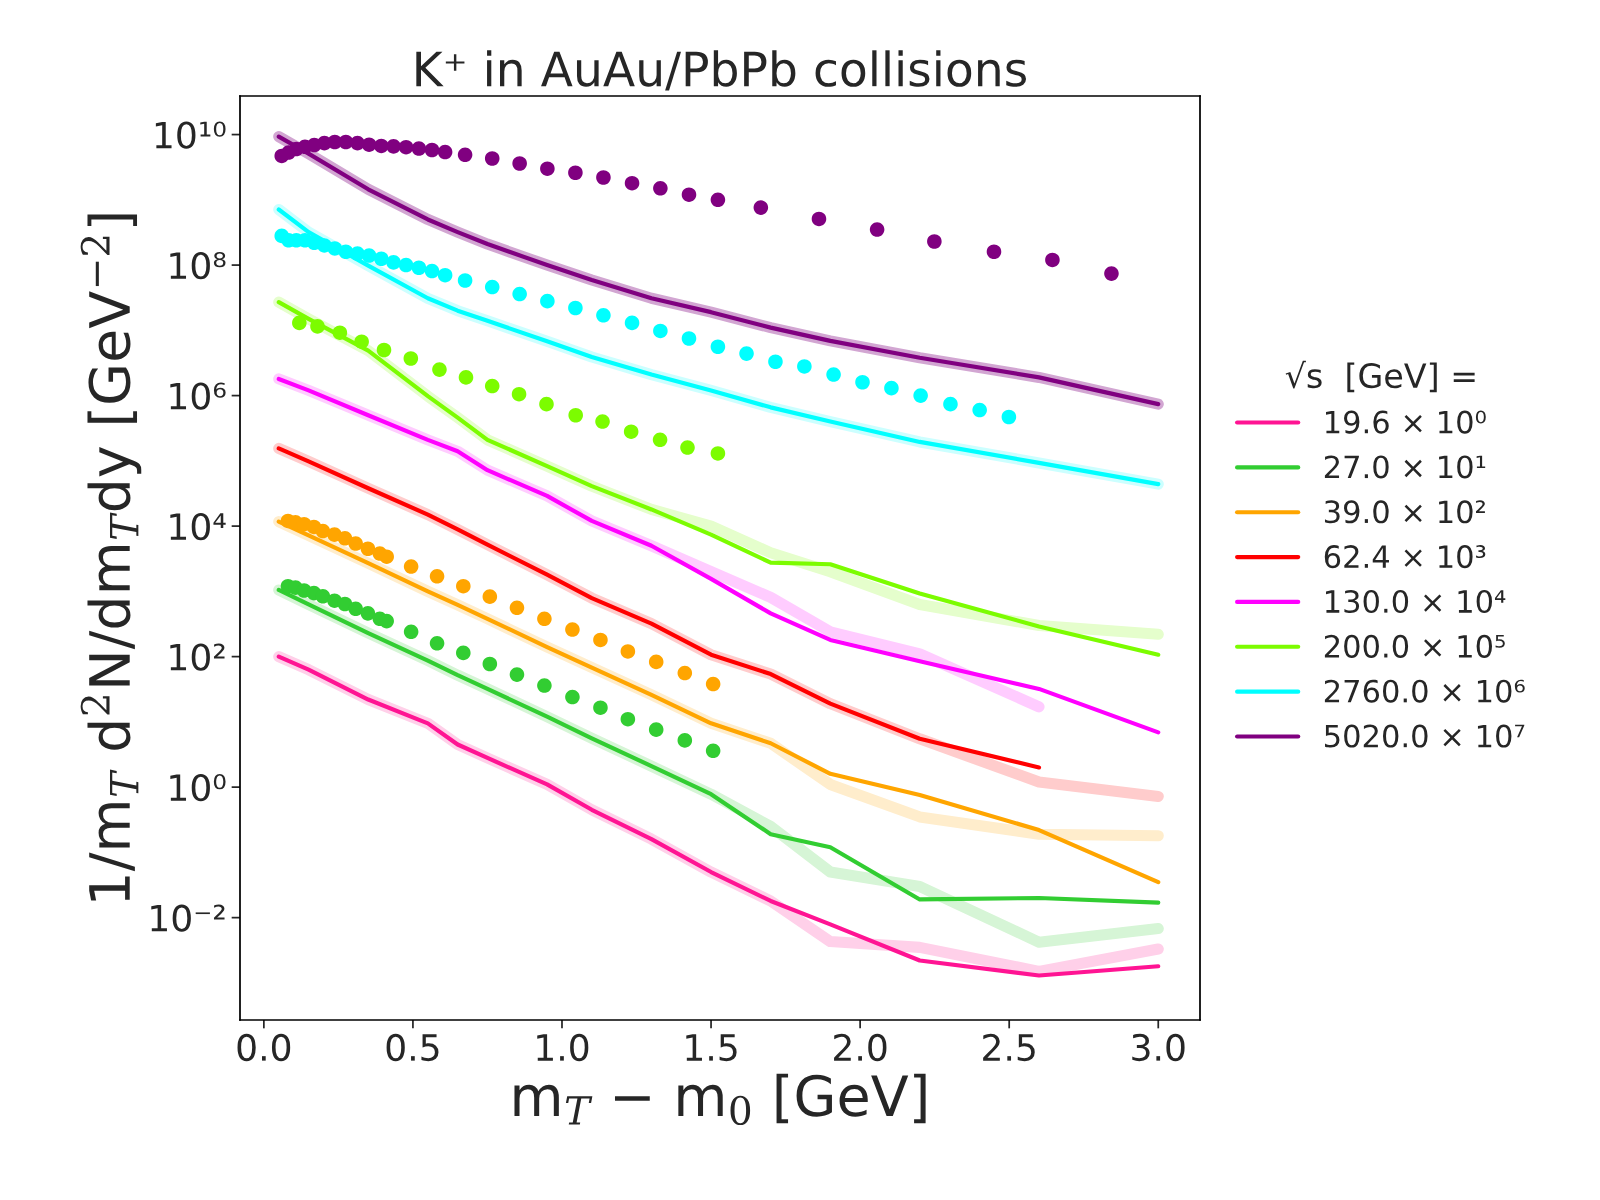  What do you see at coordinates (198, 527) in the screenshot?
I see `y-tick-label: 10⁴` at bounding box center [198, 527].